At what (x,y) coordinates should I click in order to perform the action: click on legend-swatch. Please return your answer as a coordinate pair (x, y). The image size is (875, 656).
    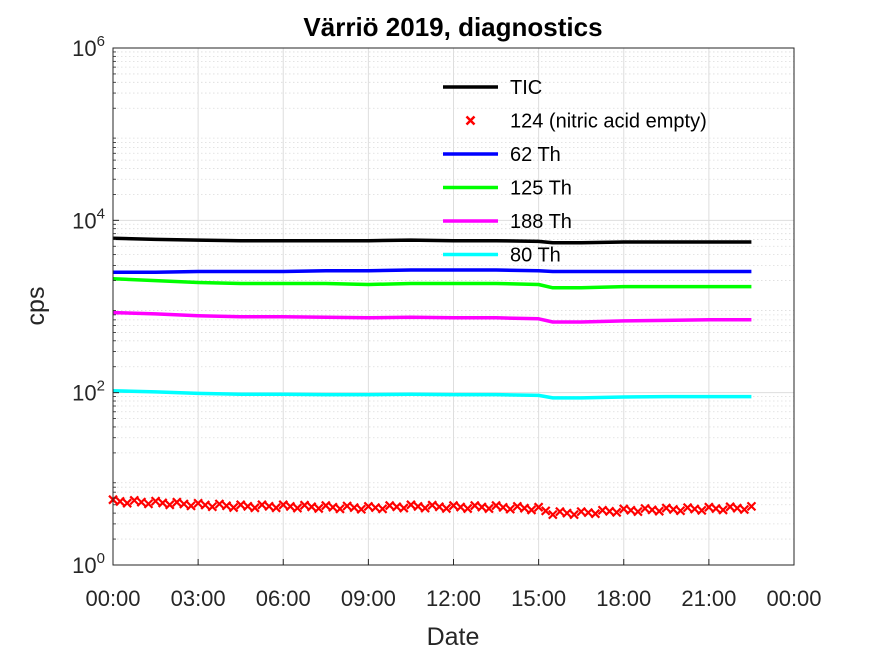
    Looking at the image, I should click on (470, 120).